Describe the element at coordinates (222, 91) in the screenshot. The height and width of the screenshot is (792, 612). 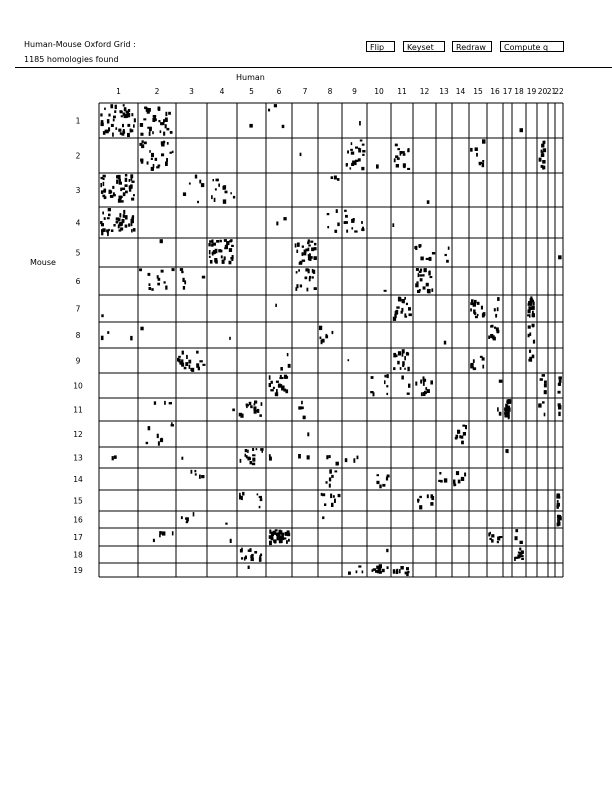
I see `x-tick-label: 4` at that location.